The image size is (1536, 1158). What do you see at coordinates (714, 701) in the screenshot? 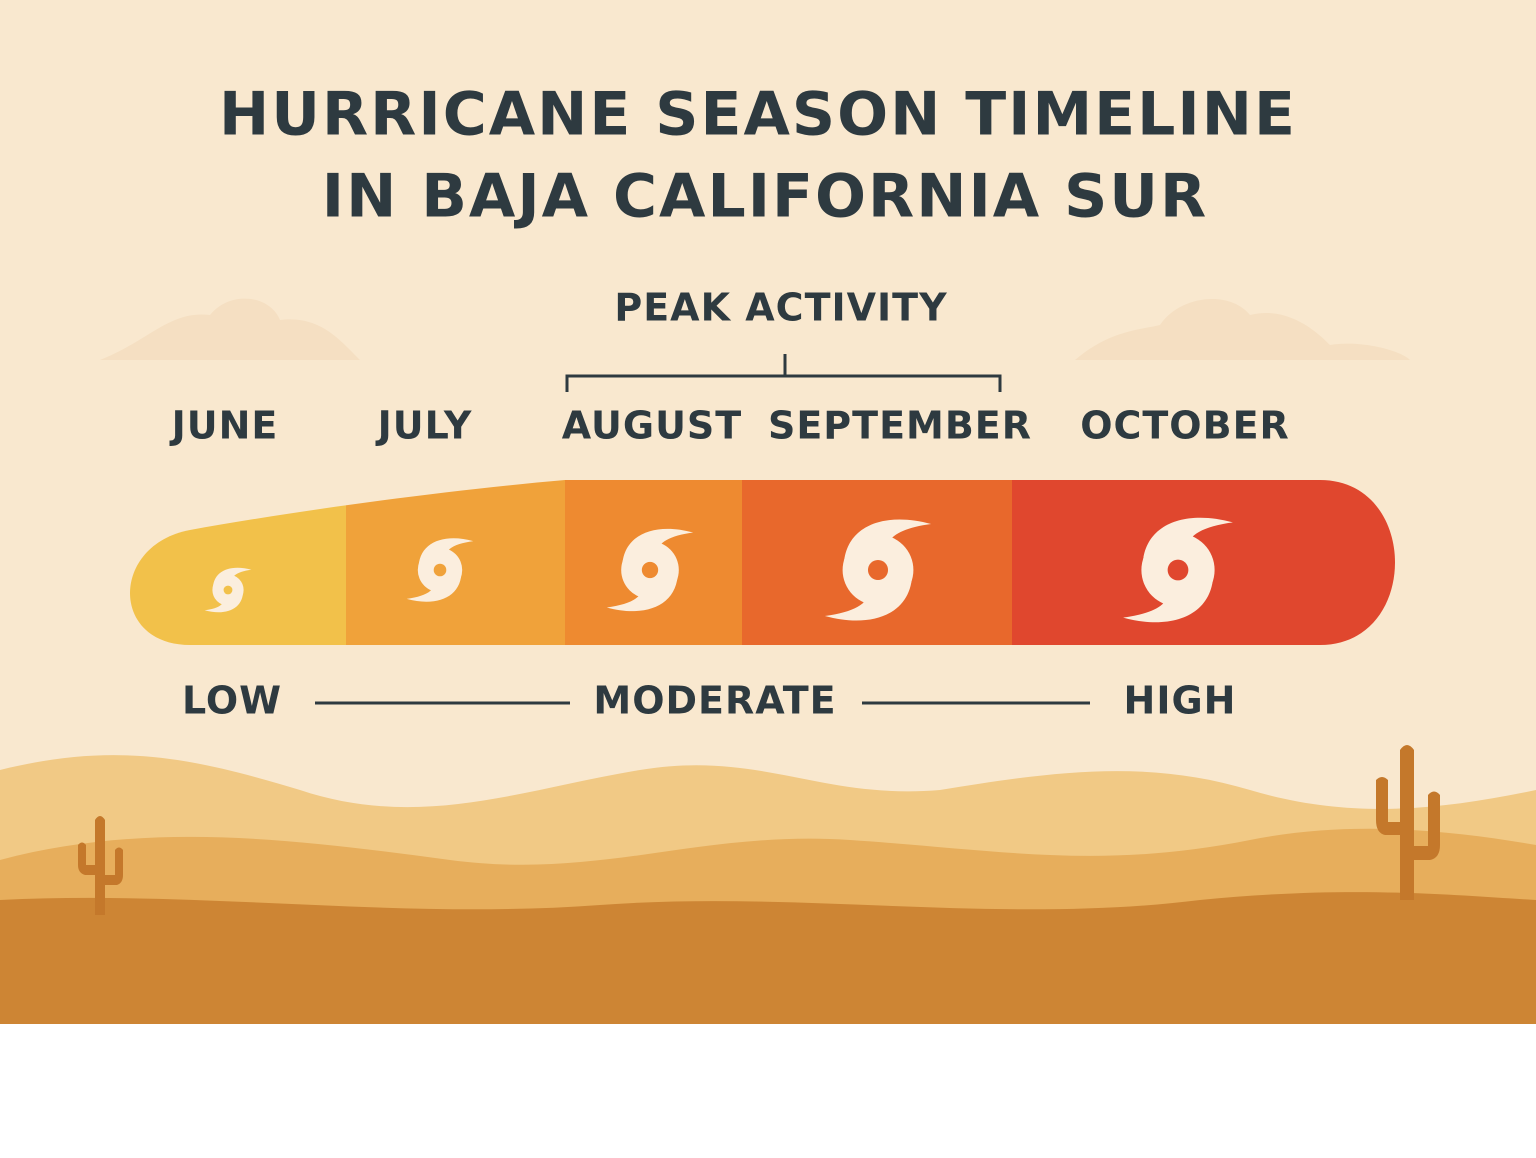
I see `scale-label: MODERATE` at bounding box center [714, 701].